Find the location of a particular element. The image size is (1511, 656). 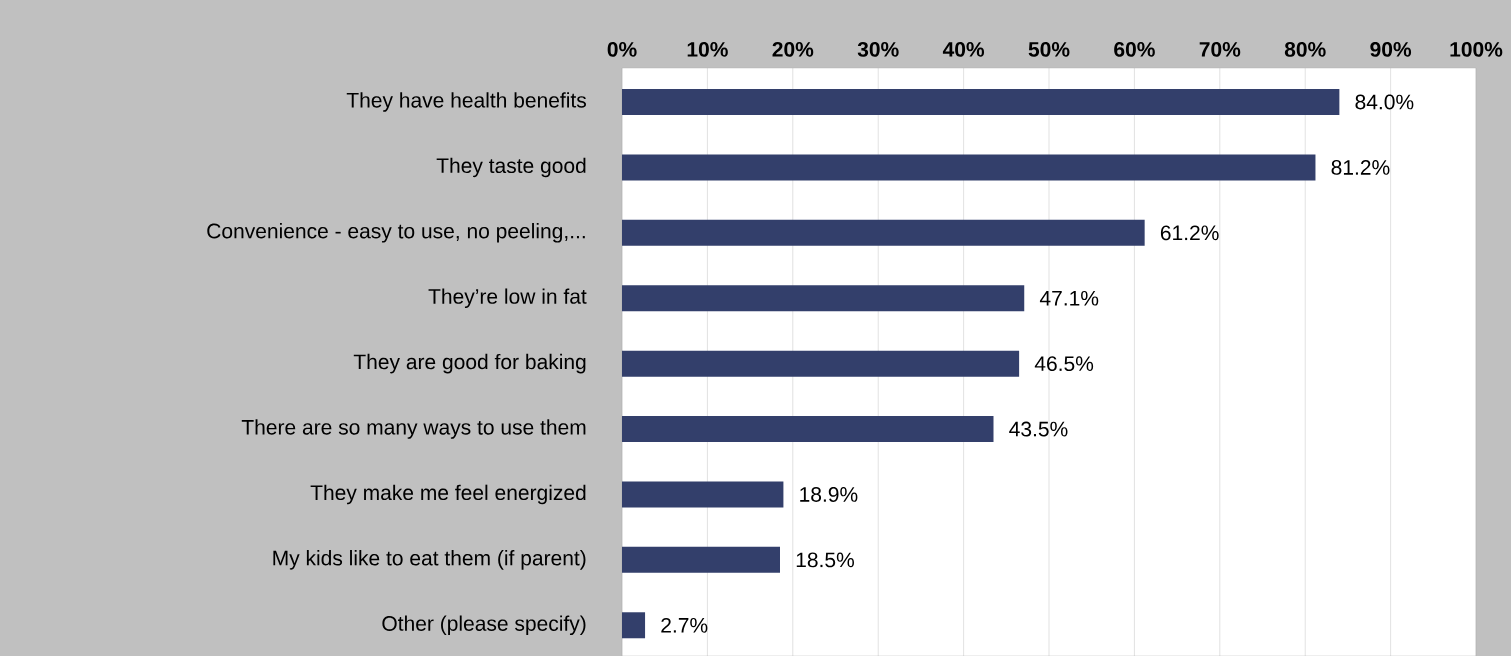

data-label: 84.0% is located at coordinates (1384, 102).